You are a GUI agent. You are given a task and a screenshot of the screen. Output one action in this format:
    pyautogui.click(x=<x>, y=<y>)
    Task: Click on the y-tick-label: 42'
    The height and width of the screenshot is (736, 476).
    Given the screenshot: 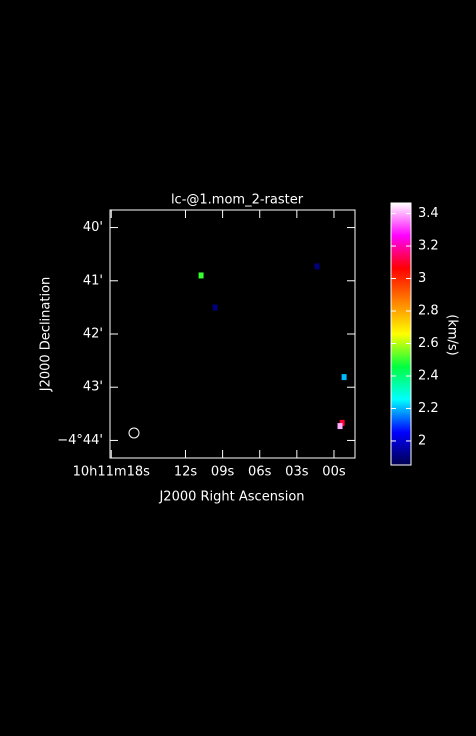 What is the action you would take?
    pyautogui.click(x=93, y=334)
    